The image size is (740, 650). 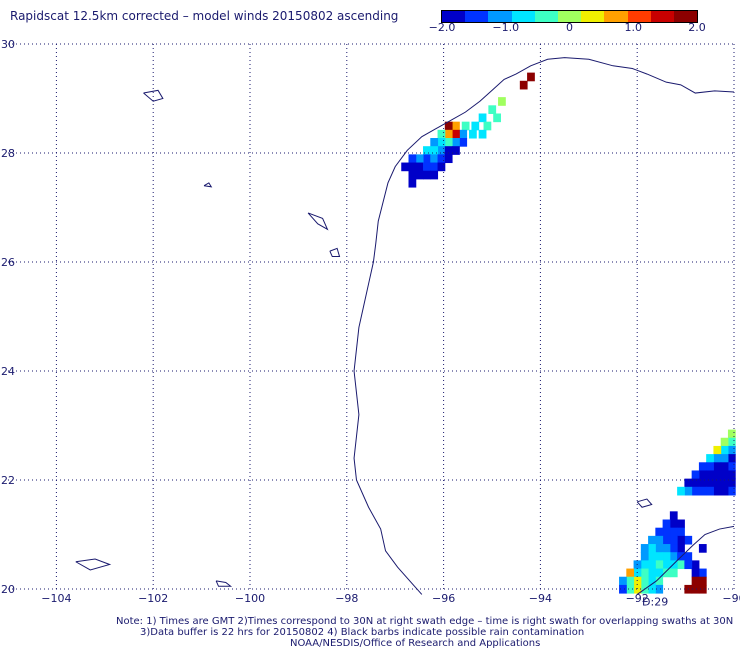 I want to click on lon-tick-label: −90, so click(x=731, y=598).